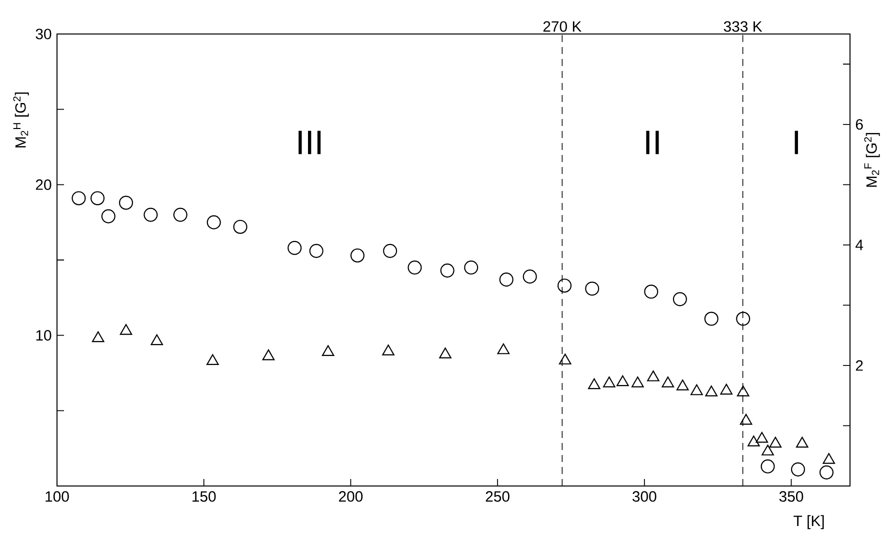 The image size is (890, 538). What do you see at coordinates (309, 142) in the screenshot?
I see `annotation: III` at bounding box center [309, 142].